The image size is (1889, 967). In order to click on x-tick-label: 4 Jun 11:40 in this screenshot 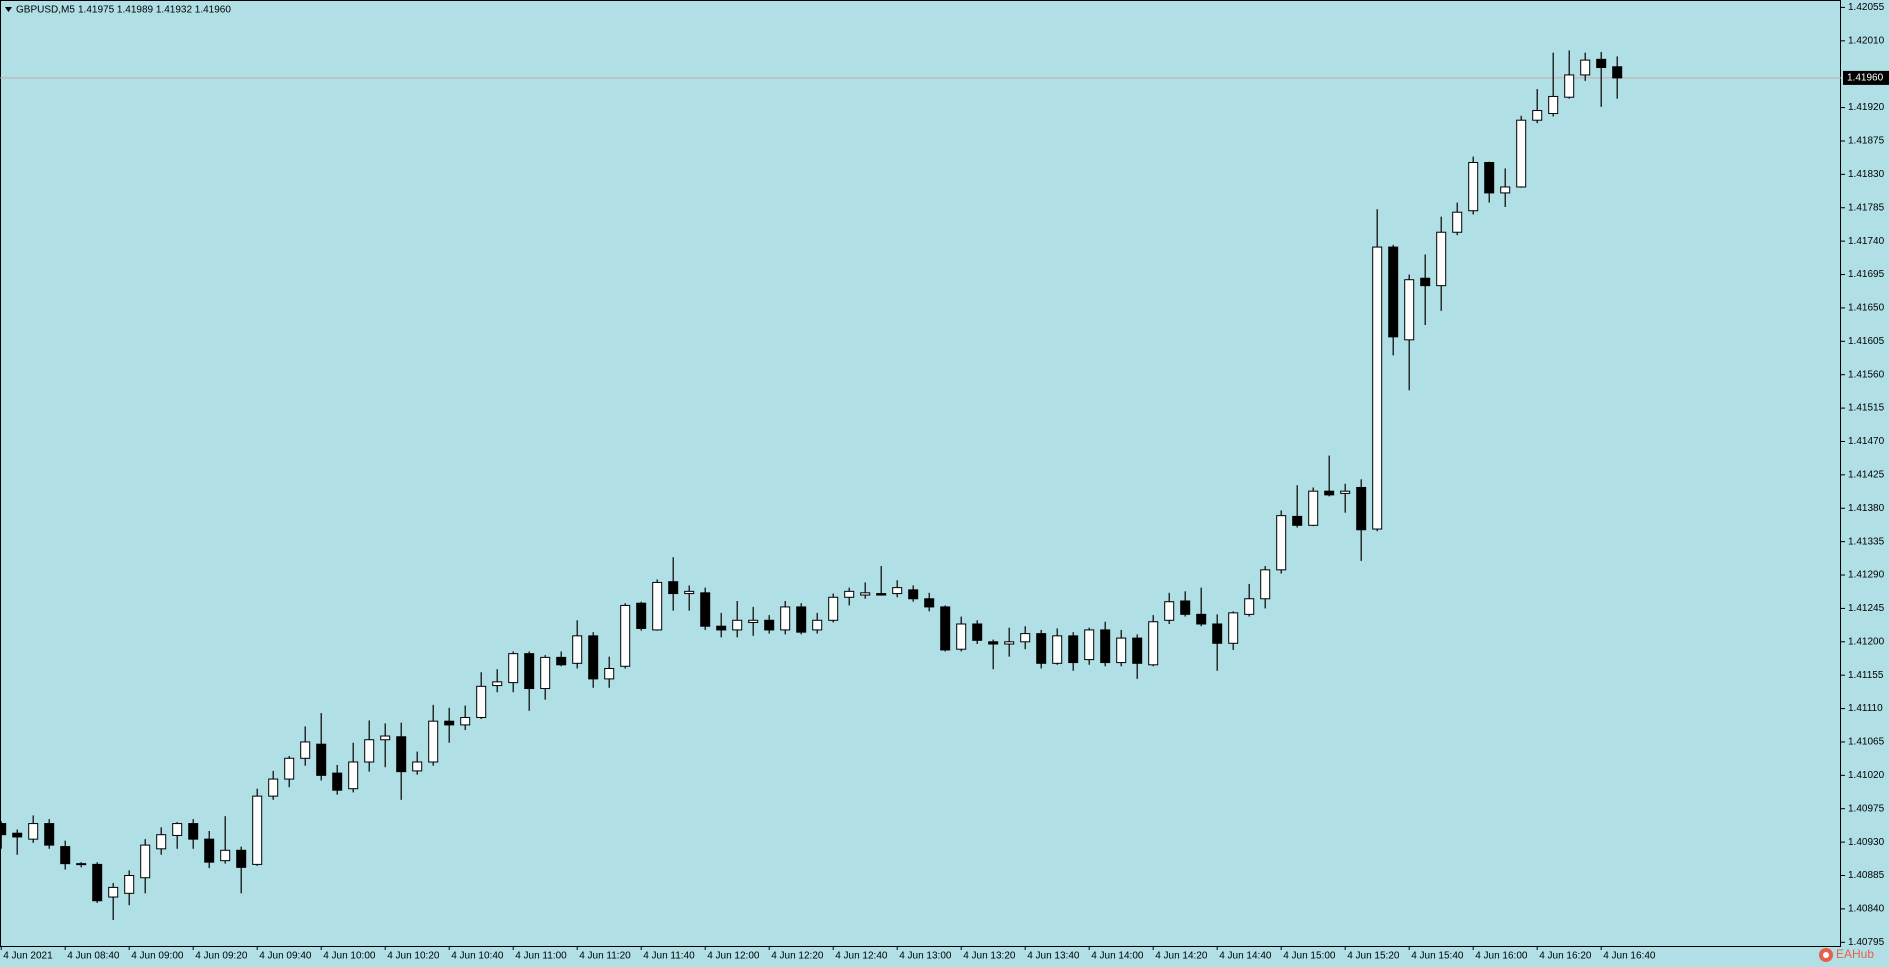, I will do `click(669, 956)`.